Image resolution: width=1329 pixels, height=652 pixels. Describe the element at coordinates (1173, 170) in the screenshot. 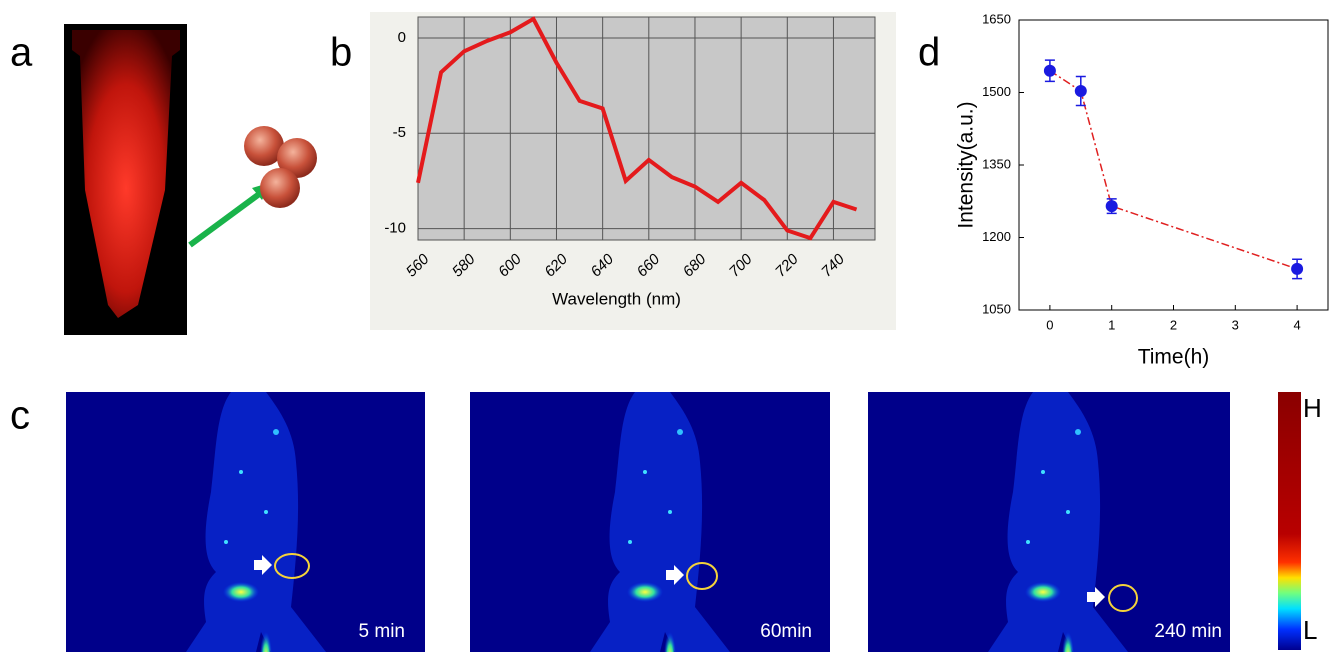

I see `connecting-line` at that location.